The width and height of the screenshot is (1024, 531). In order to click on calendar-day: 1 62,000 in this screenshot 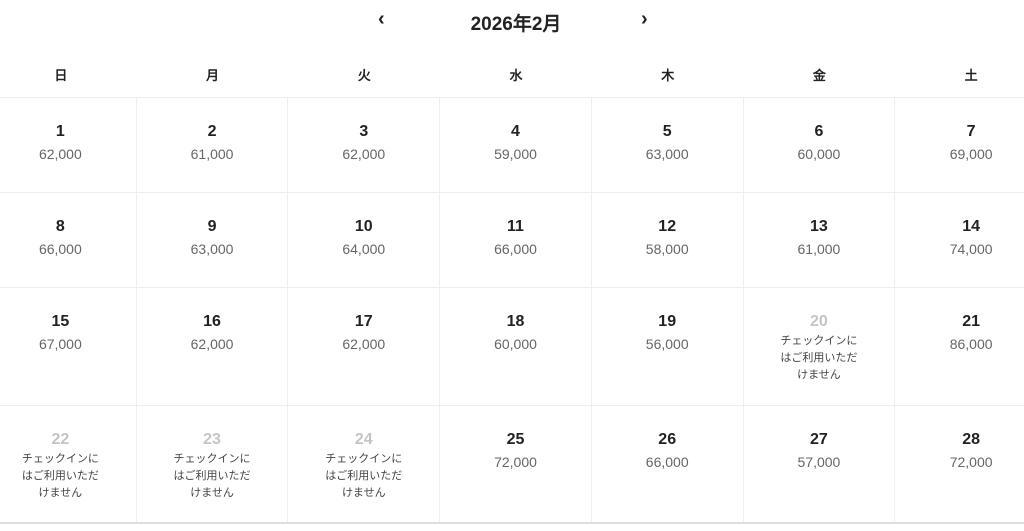, I will do `click(68, 145)`.